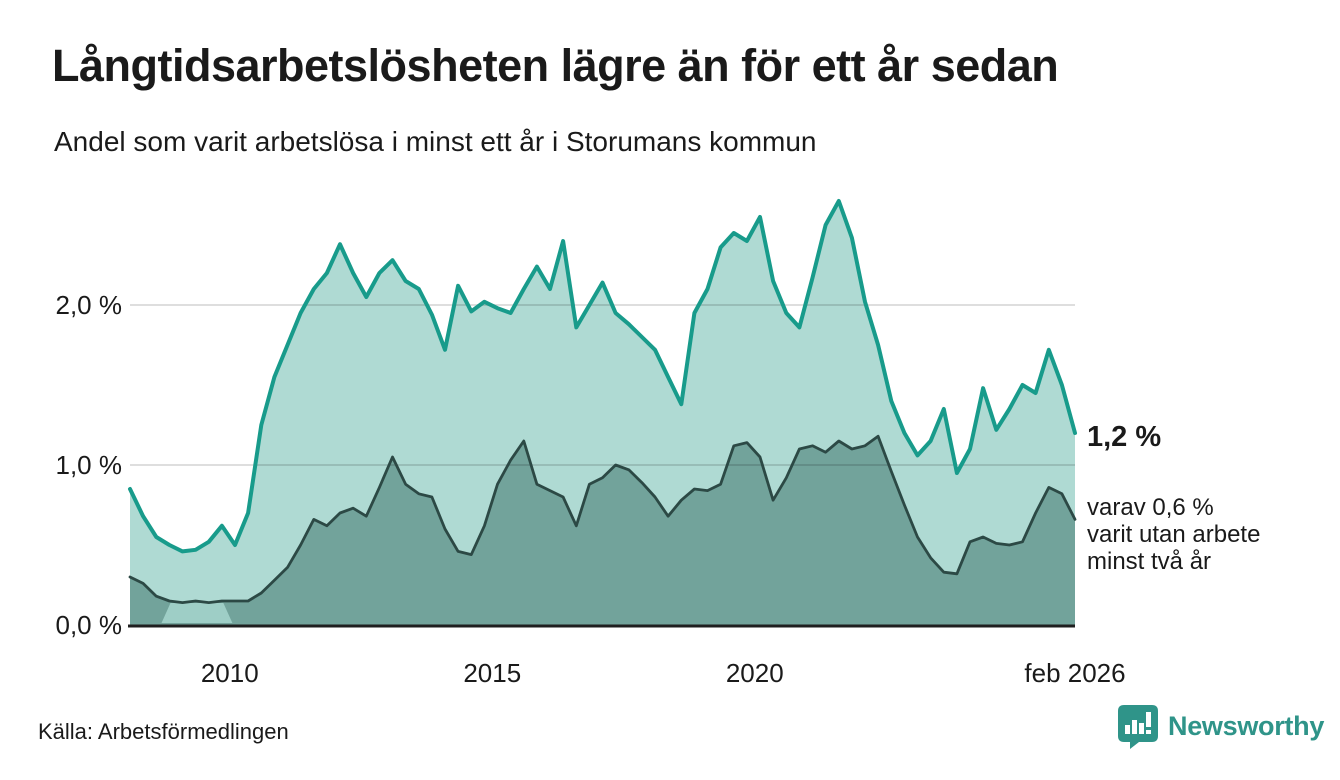 Image resolution: width=1340 pixels, height=780 pixels. I want to click on newsworthy-logo-icon, so click(1138, 727).